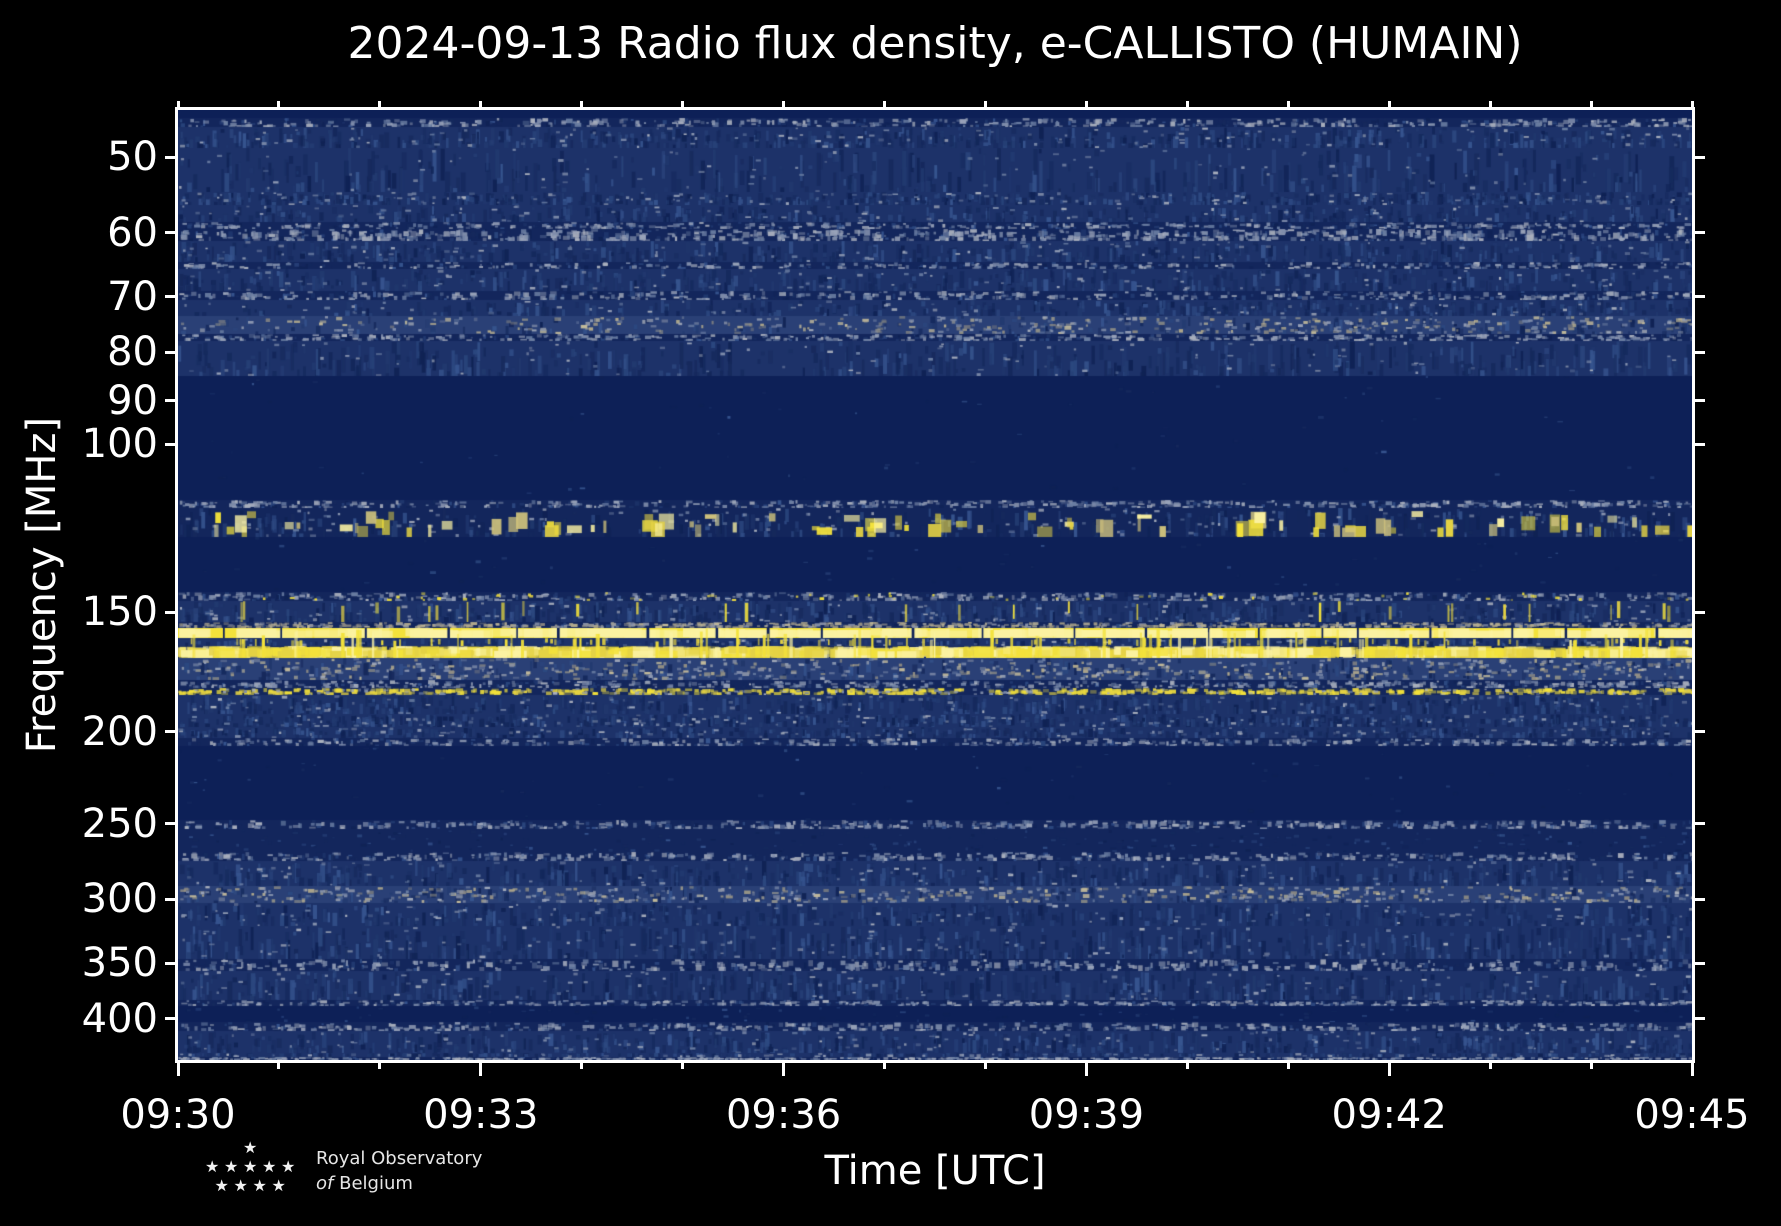 The height and width of the screenshot is (1226, 1781). Describe the element at coordinates (481, 1115) in the screenshot. I see `x-tick-label: 09:33` at that location.